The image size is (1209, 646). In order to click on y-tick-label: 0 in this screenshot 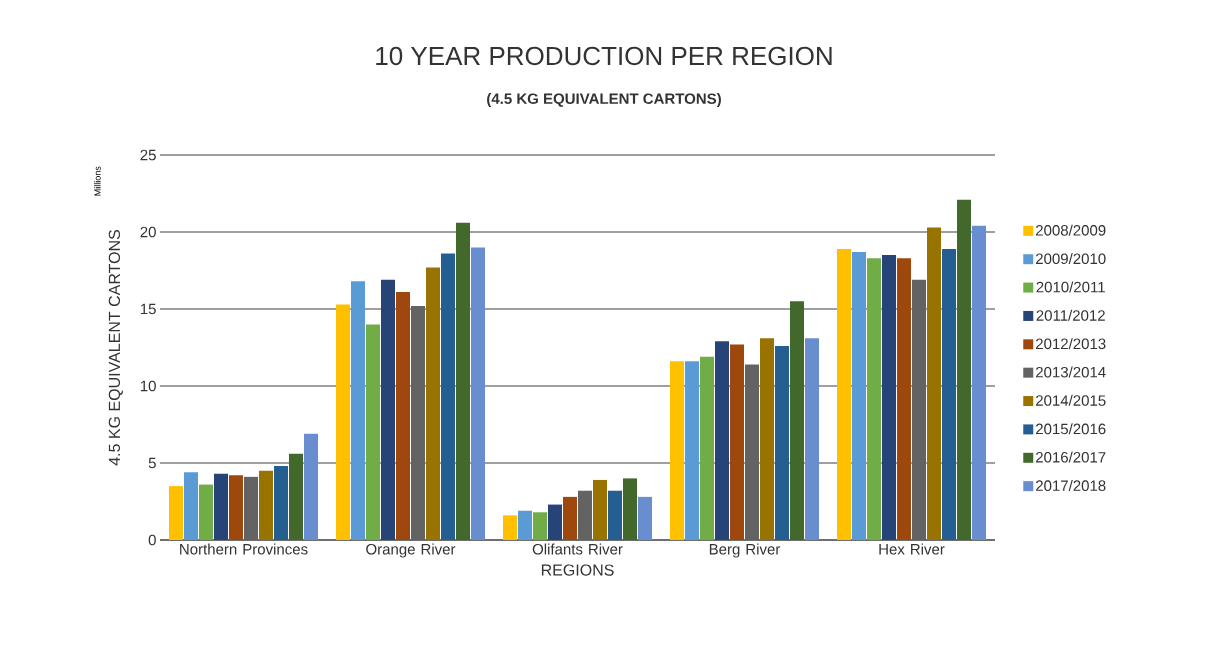, I will do `click(152, 540)`.